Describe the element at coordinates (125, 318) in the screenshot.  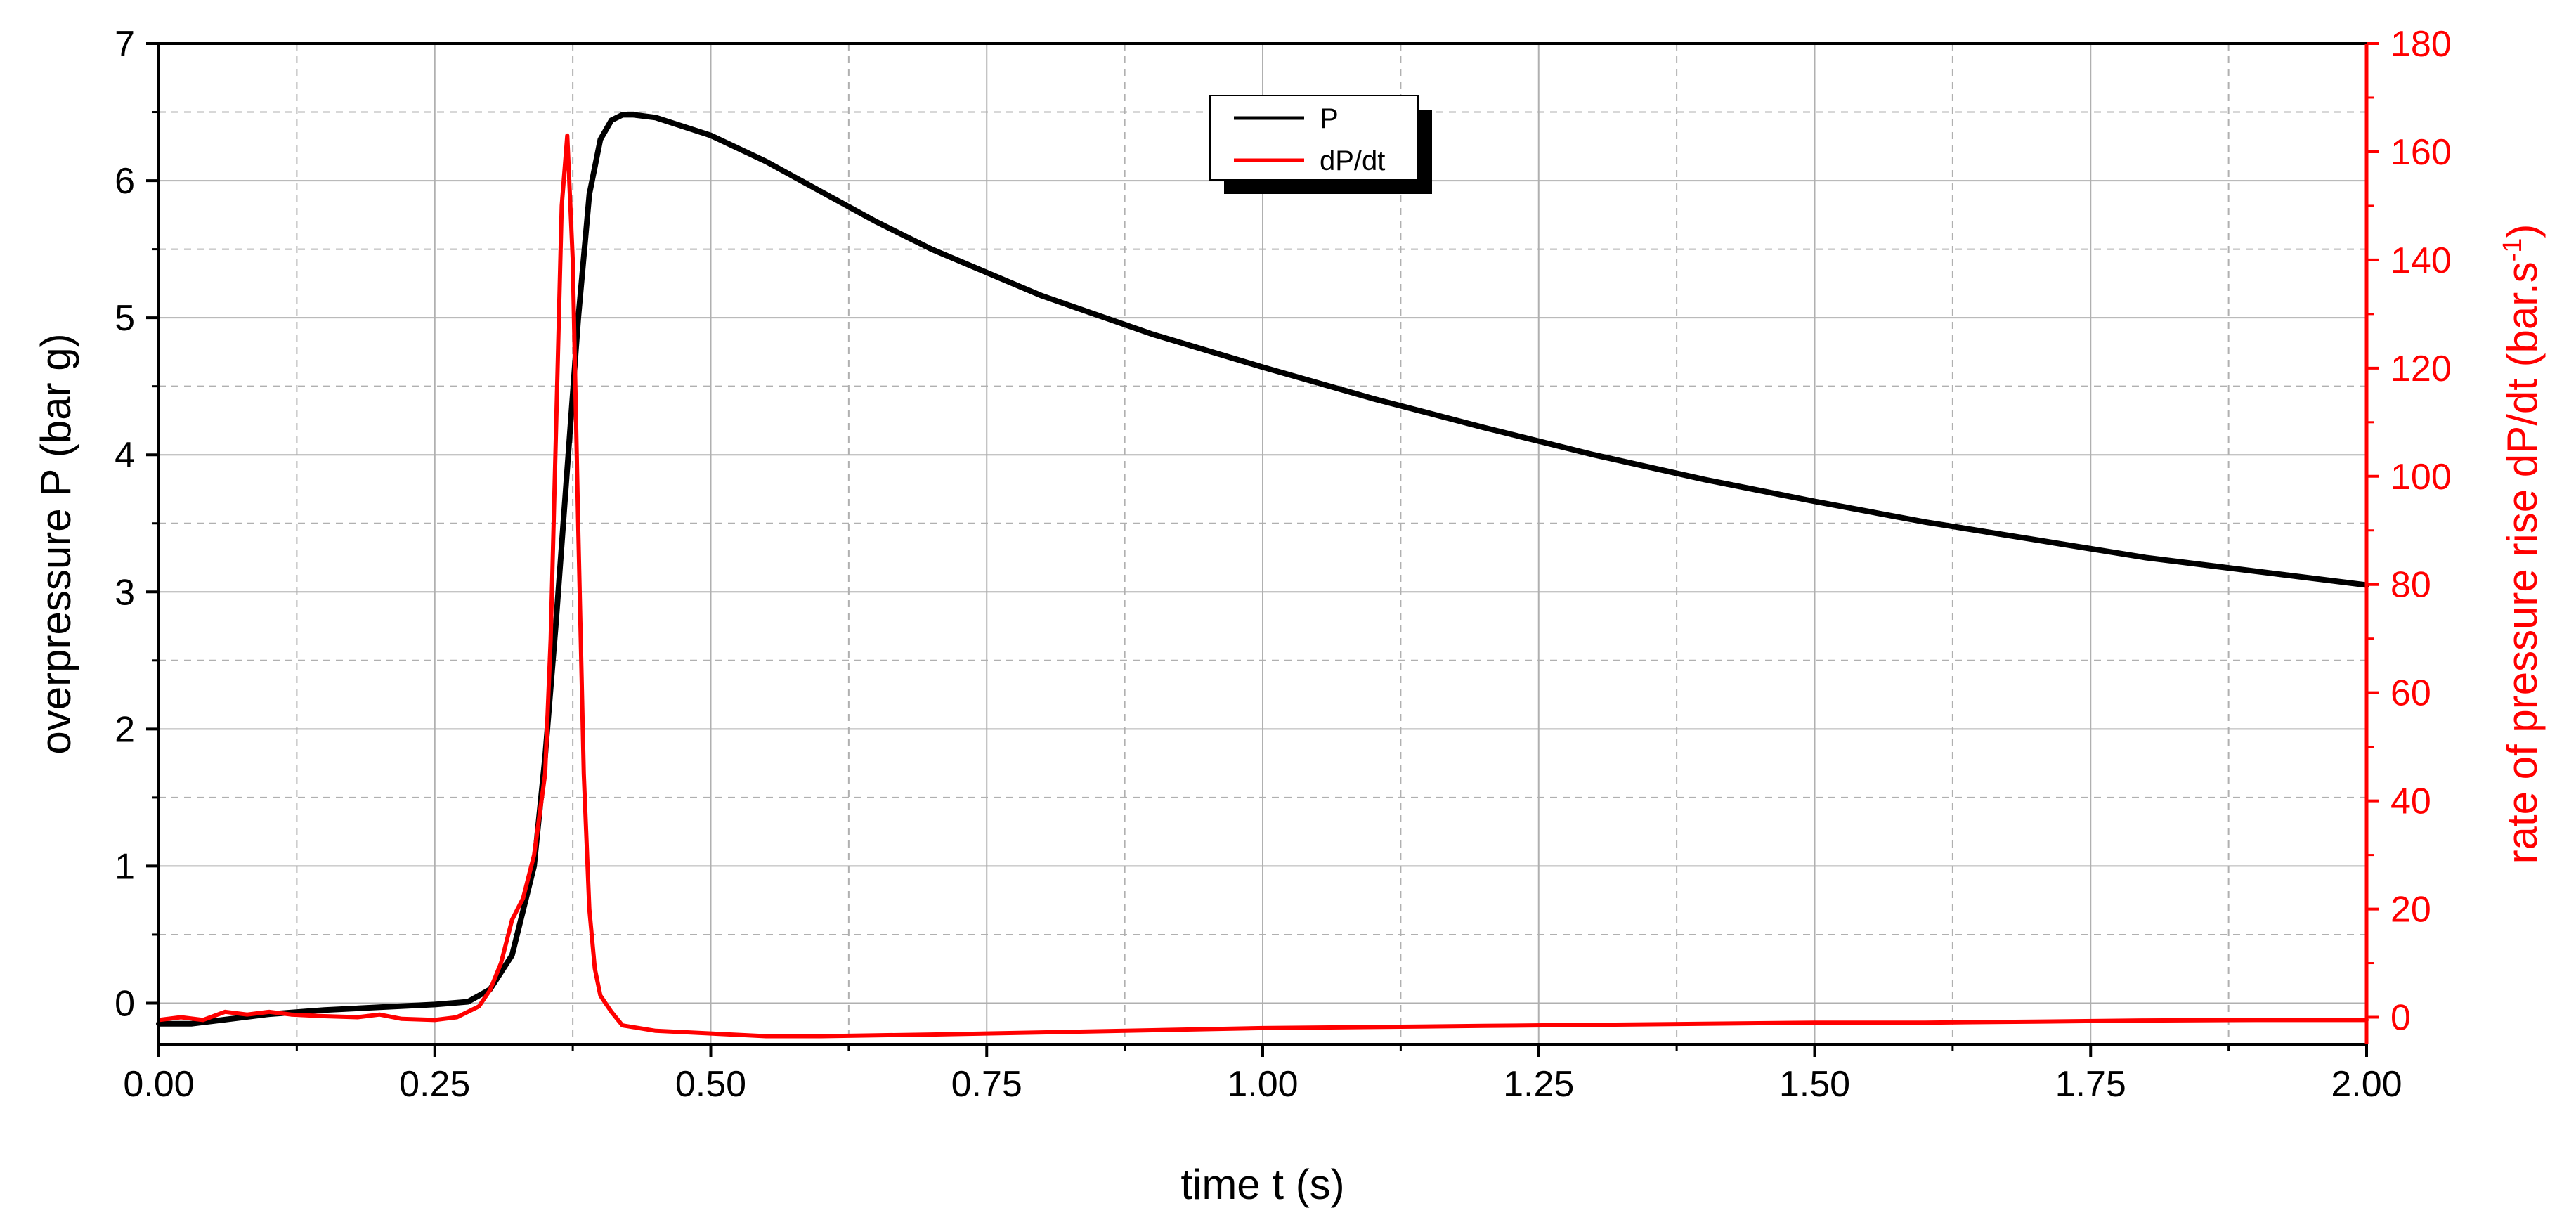
I see `y-tick-label: 5` at that location.